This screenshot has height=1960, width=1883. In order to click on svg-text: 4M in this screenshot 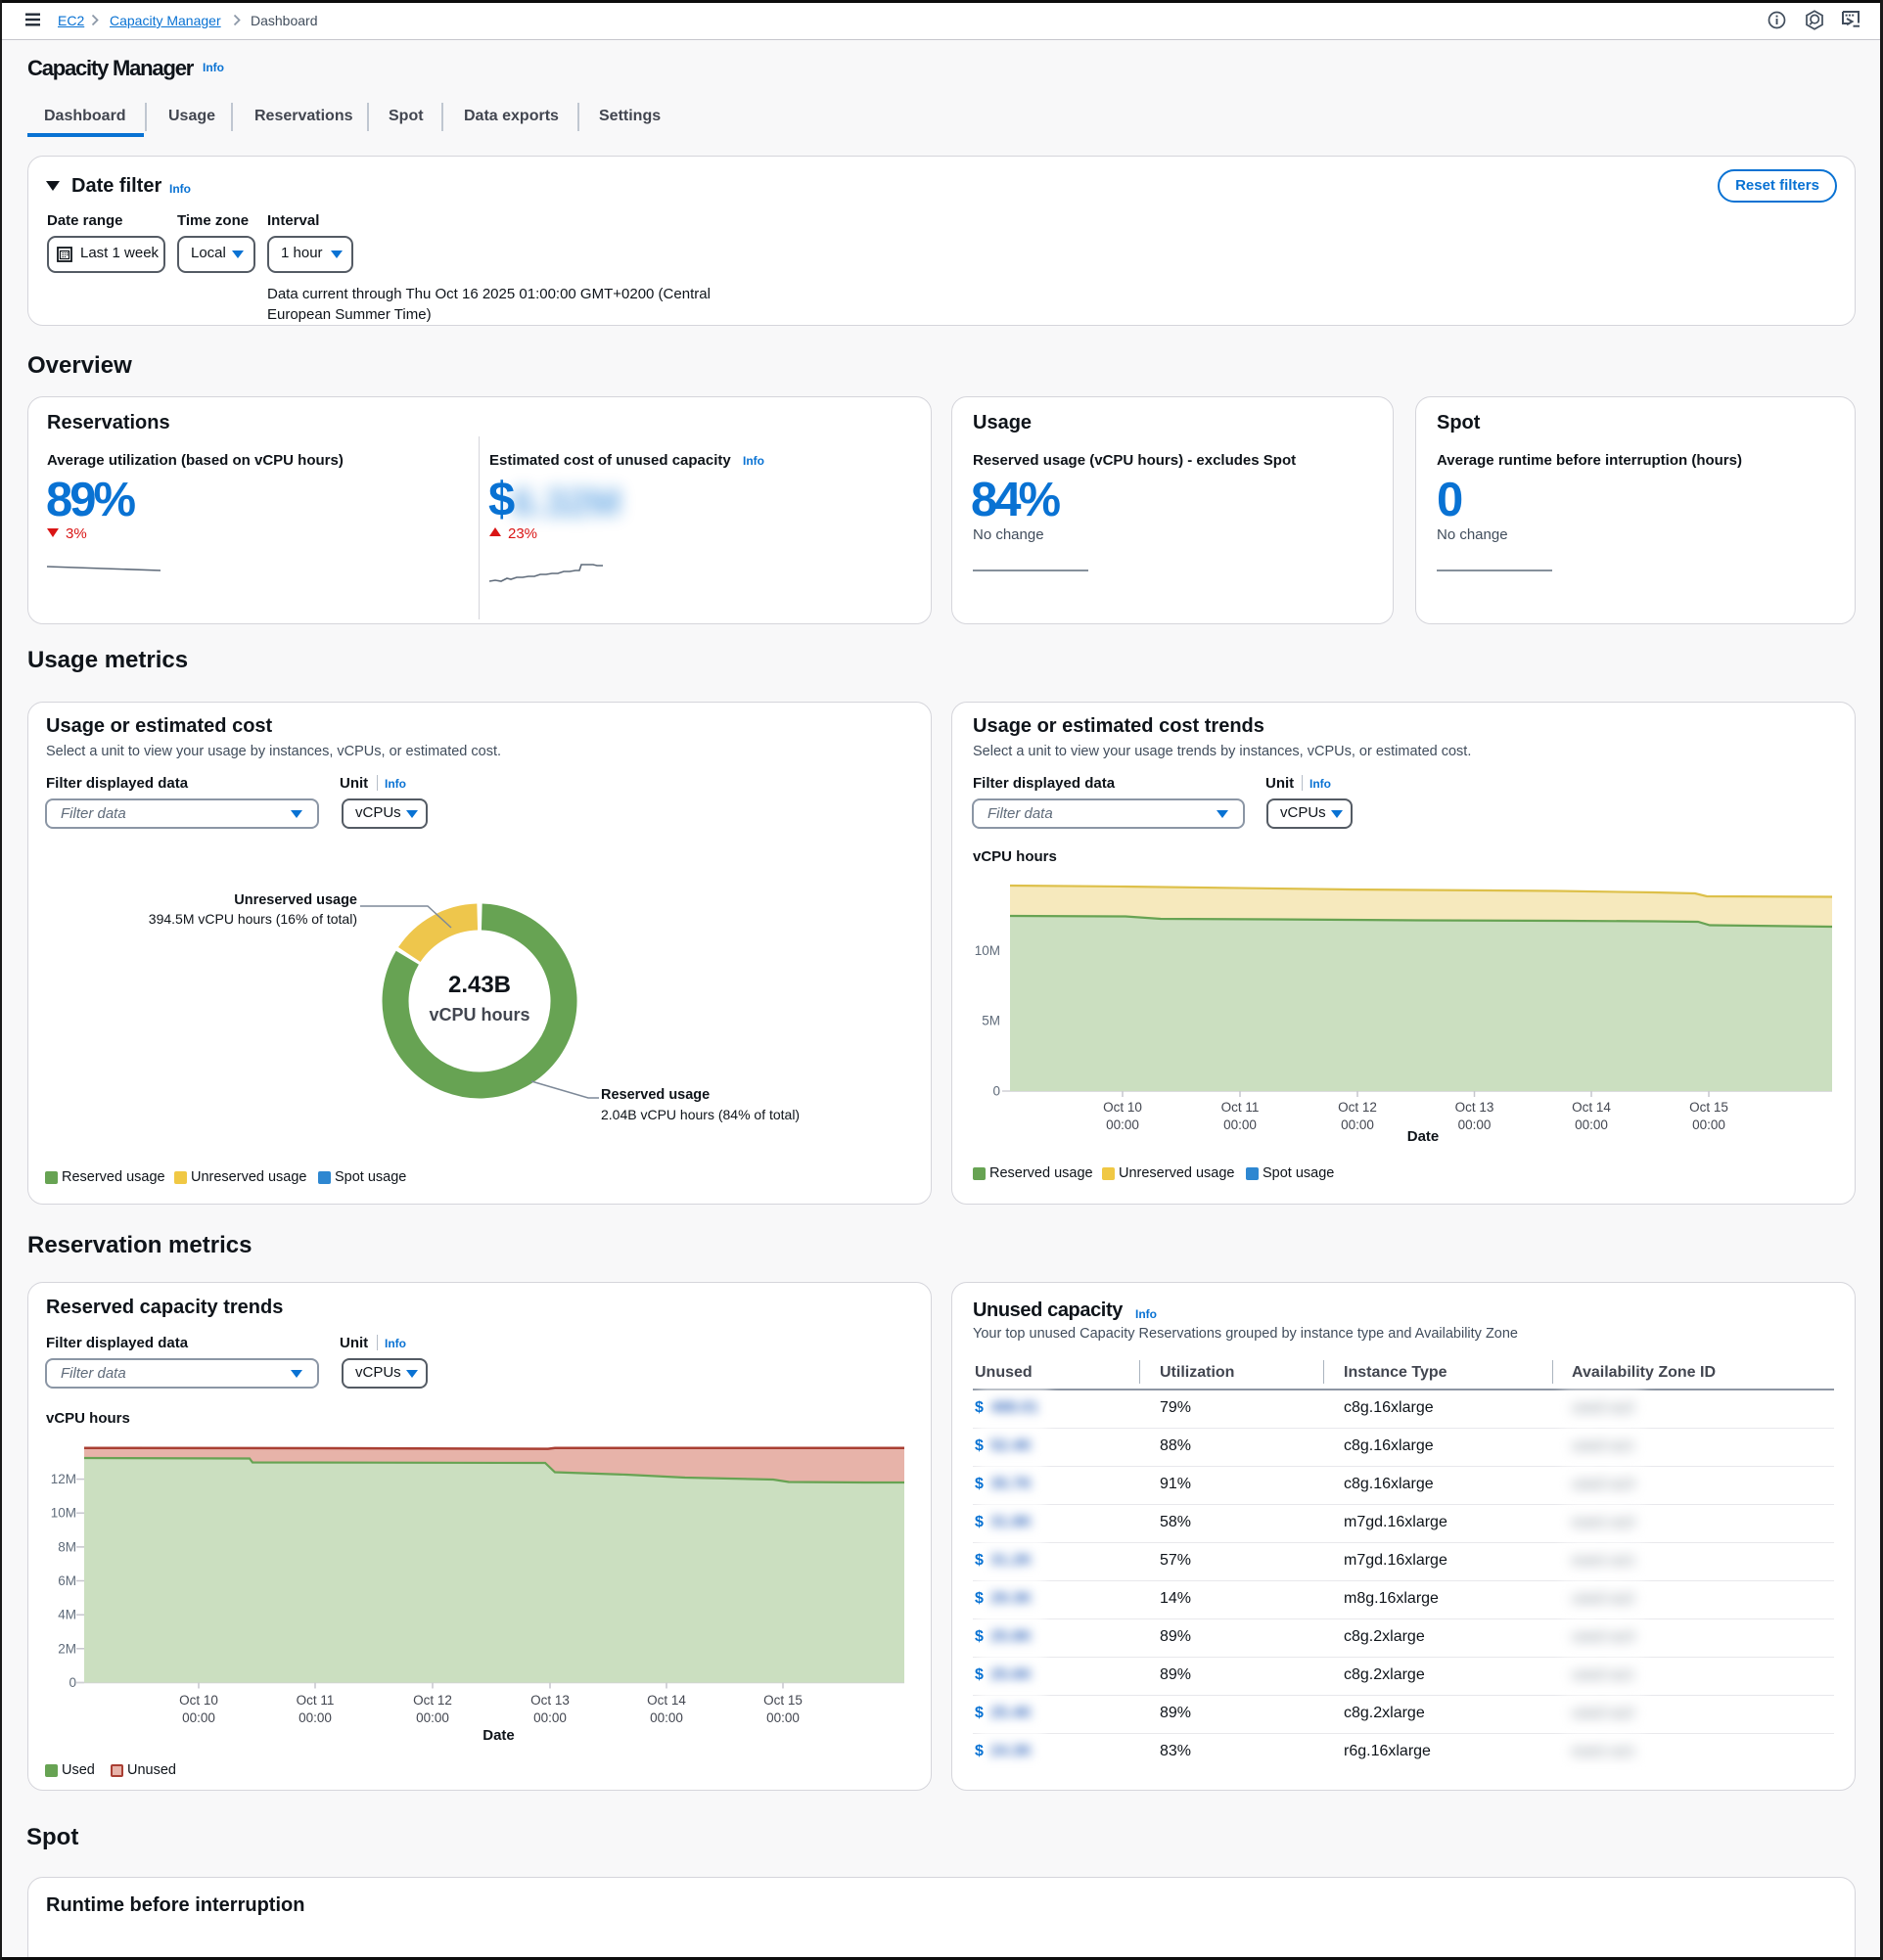, I will do `click(67, 1615)`.